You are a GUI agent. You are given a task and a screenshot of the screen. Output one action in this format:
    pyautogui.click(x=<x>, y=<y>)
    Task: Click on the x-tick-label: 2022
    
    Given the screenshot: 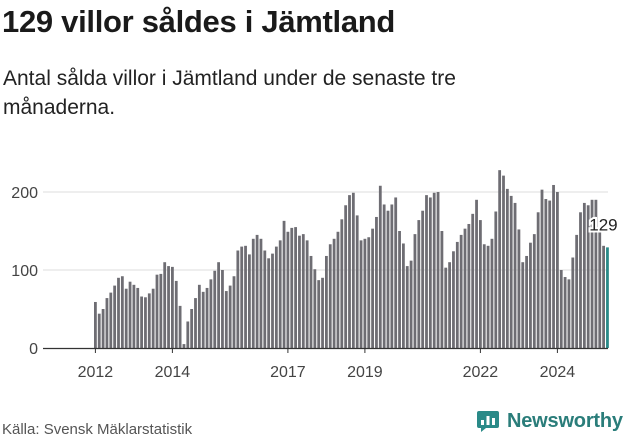 What is the action you would take?
    pyautogui.click(x=481, y=372)
    